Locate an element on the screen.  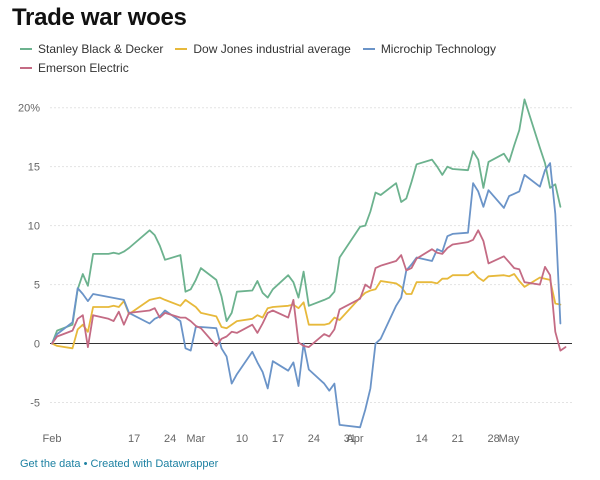
legend-item-2: Microchip Technology is located at coordinates (429, 49).